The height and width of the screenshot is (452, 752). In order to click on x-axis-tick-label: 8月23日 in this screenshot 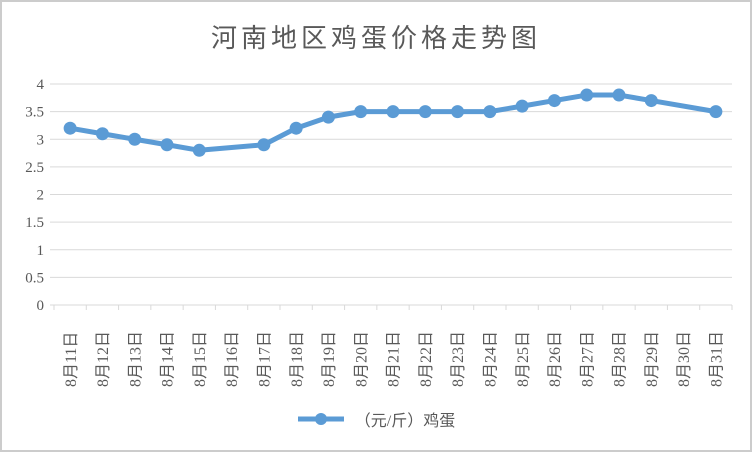, I will do `click(458, 359)`.